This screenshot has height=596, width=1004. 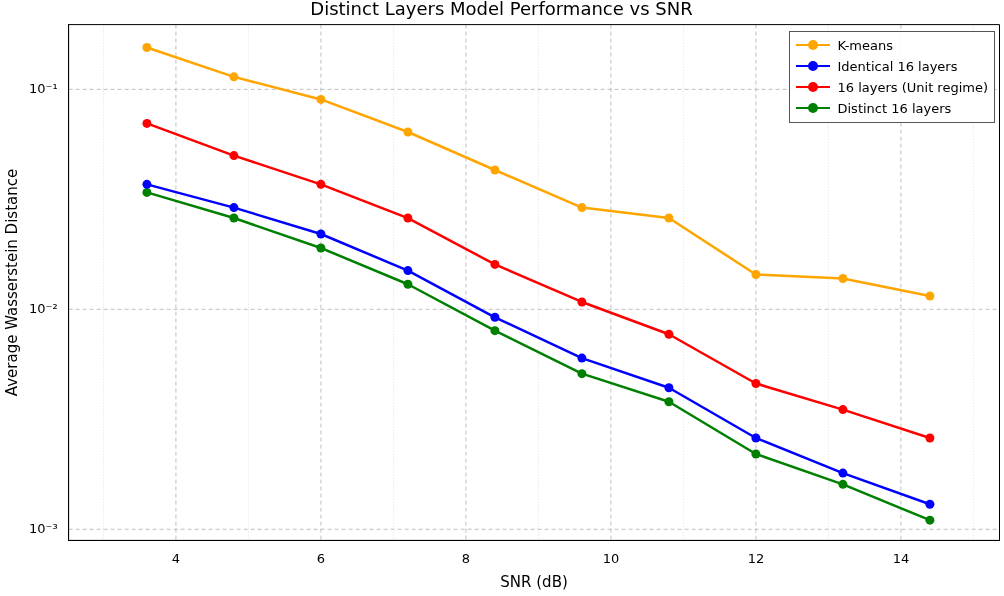 What do you see at coordinates (176, 558) in the screenshot?
I see `x-tick-label: 4` at bounding box center [176, 558].